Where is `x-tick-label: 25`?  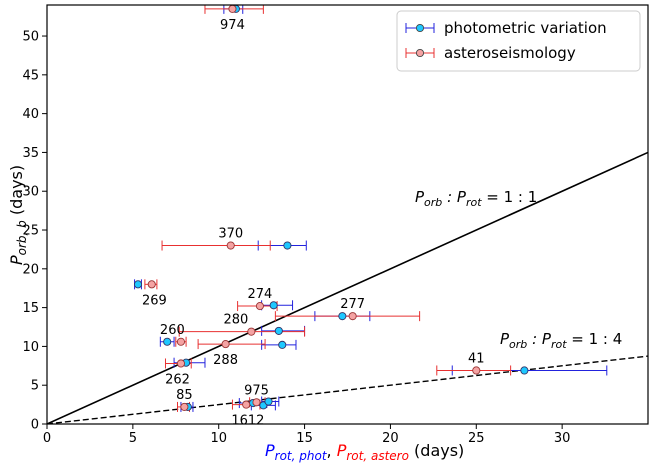
x-tick-label: 25 is located at coordinates (476, 438).